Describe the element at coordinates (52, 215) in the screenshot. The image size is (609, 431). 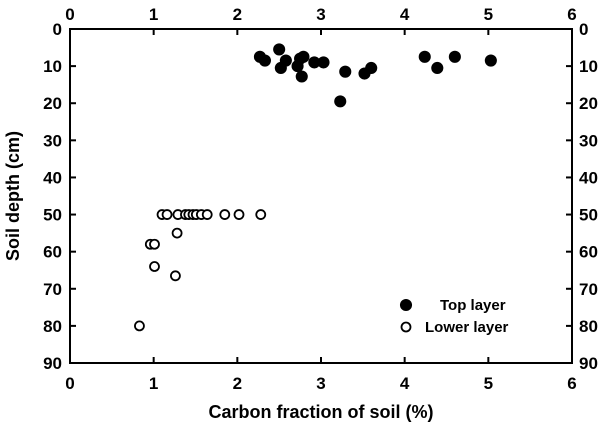
I see `y-tick-label-left: 50` at that location.